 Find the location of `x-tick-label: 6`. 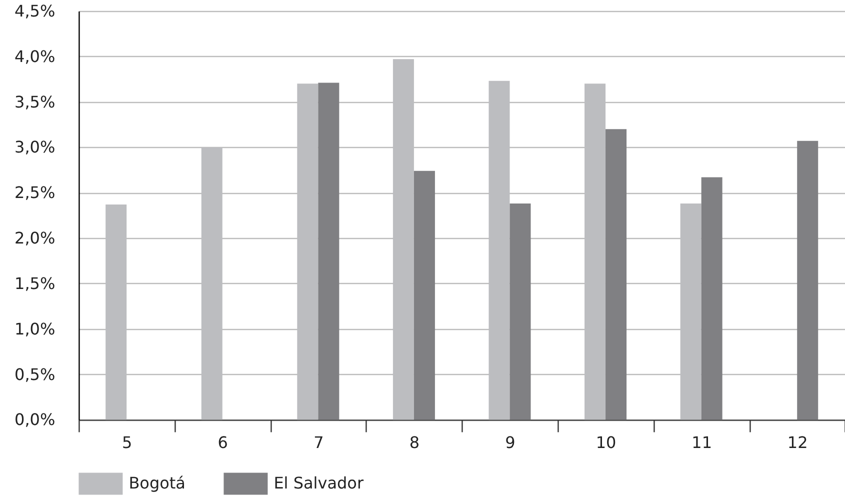

x-tick-label: 6 is located at coordinates (223, 442).